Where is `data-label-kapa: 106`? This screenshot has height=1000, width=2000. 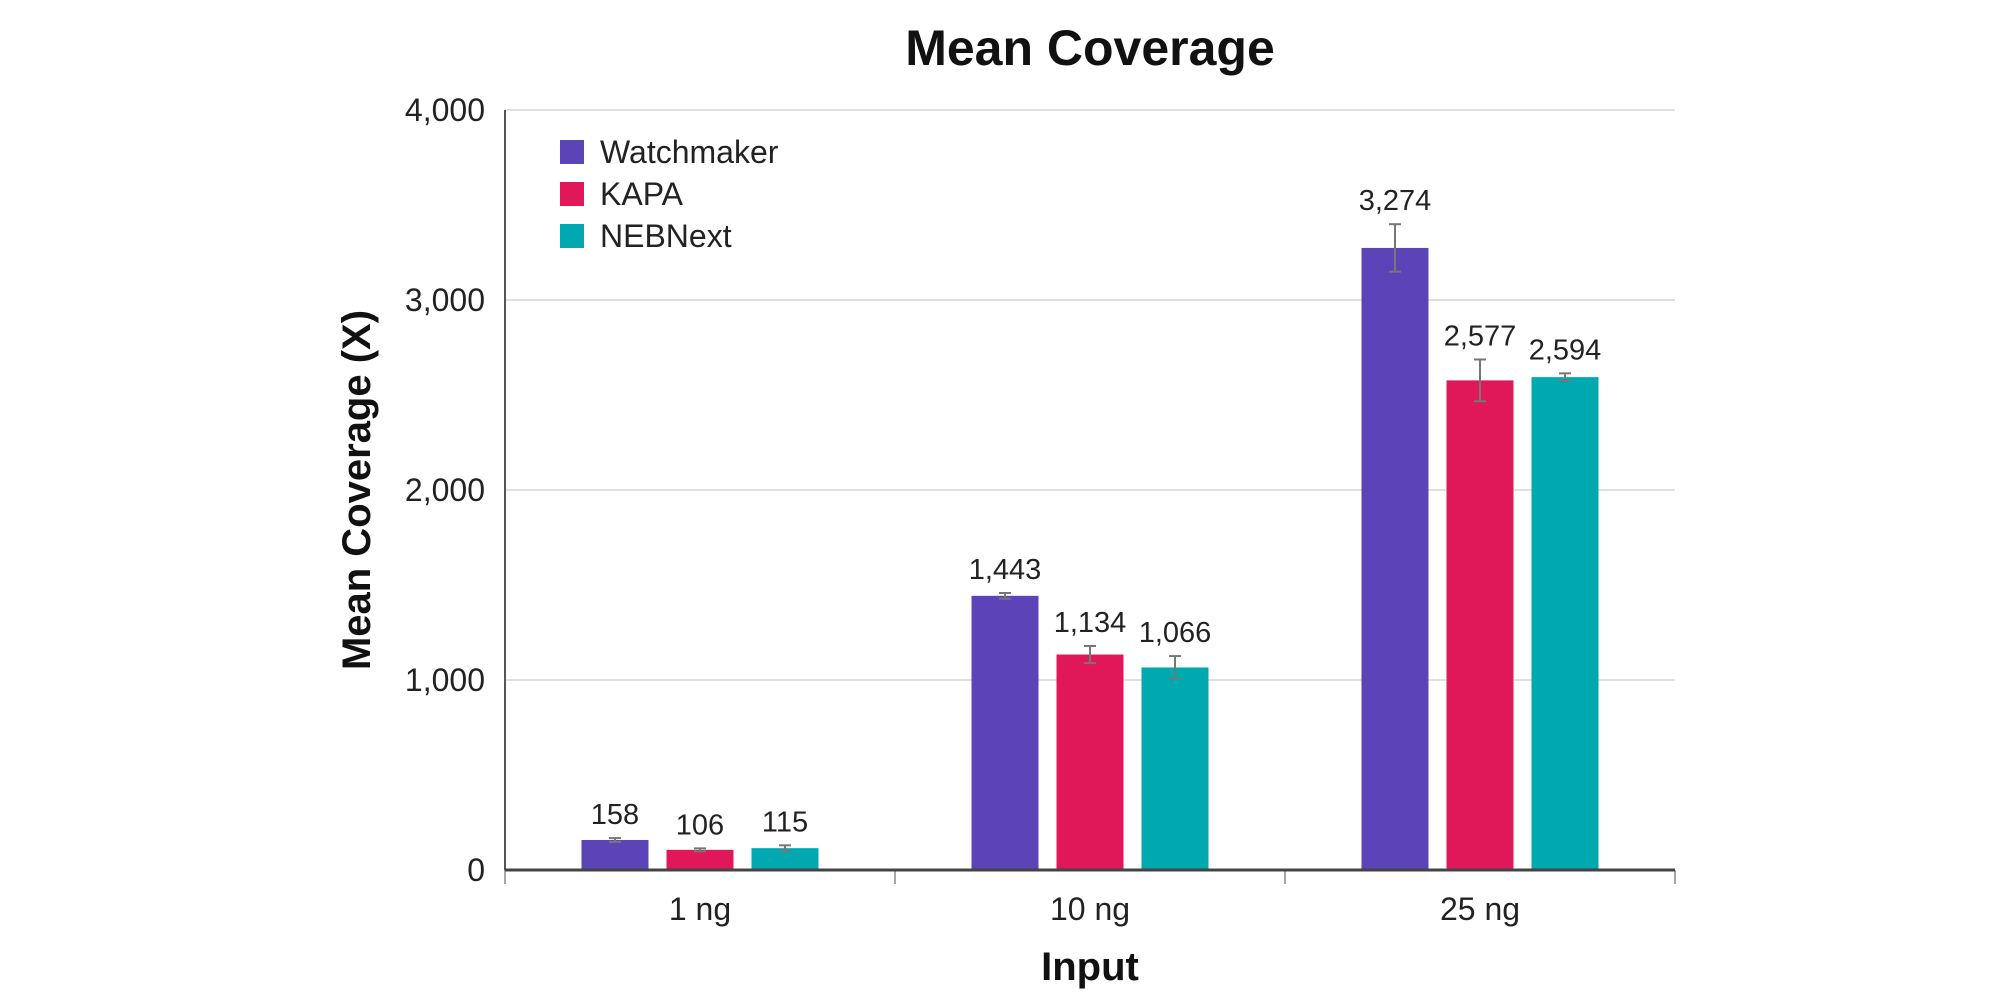 data-label-kapa: 106 is located at coordinates (700, 825).